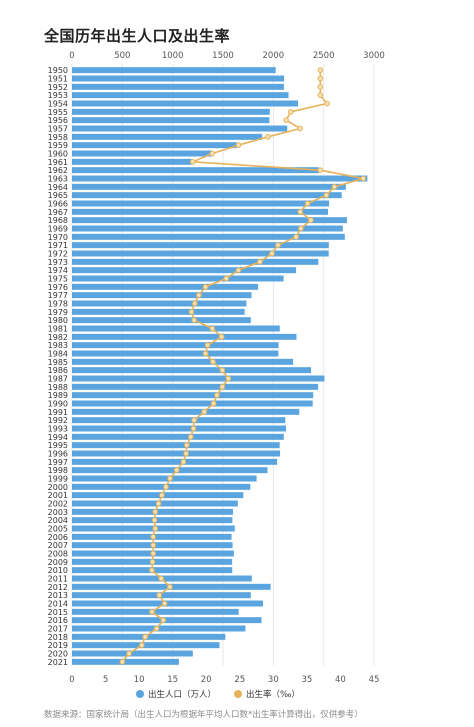 This screenshot has height=727, width=474. Describe the element at coordinates (58, 145) in the screenshot. I see `year-label-1959: 1959` at that location.